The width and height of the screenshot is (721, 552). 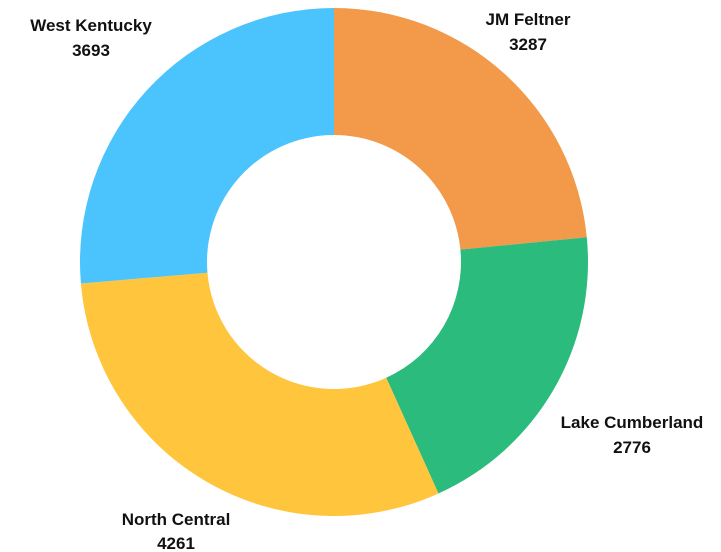 I want to click on slice-label-name-1: Lake Cumberland, so click(x=632, y=422).